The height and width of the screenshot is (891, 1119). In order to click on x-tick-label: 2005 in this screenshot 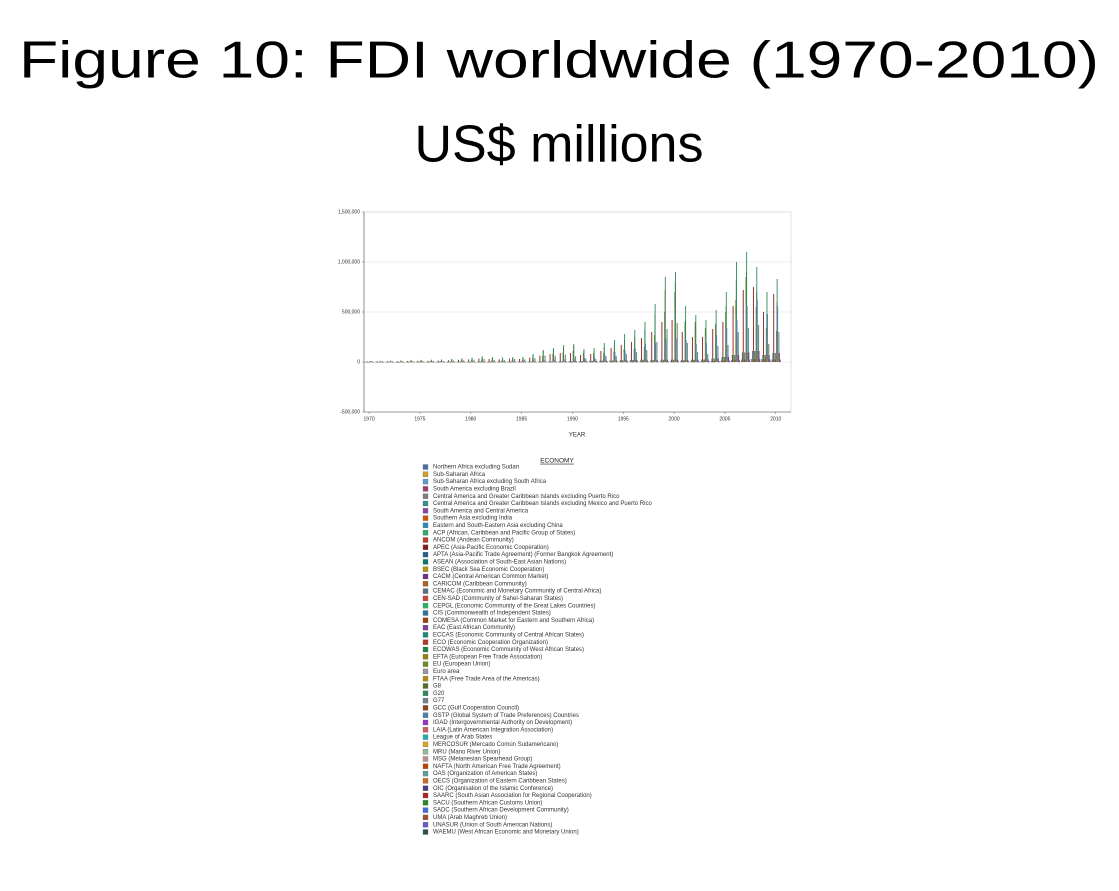, I will do `click(724, 419)`.